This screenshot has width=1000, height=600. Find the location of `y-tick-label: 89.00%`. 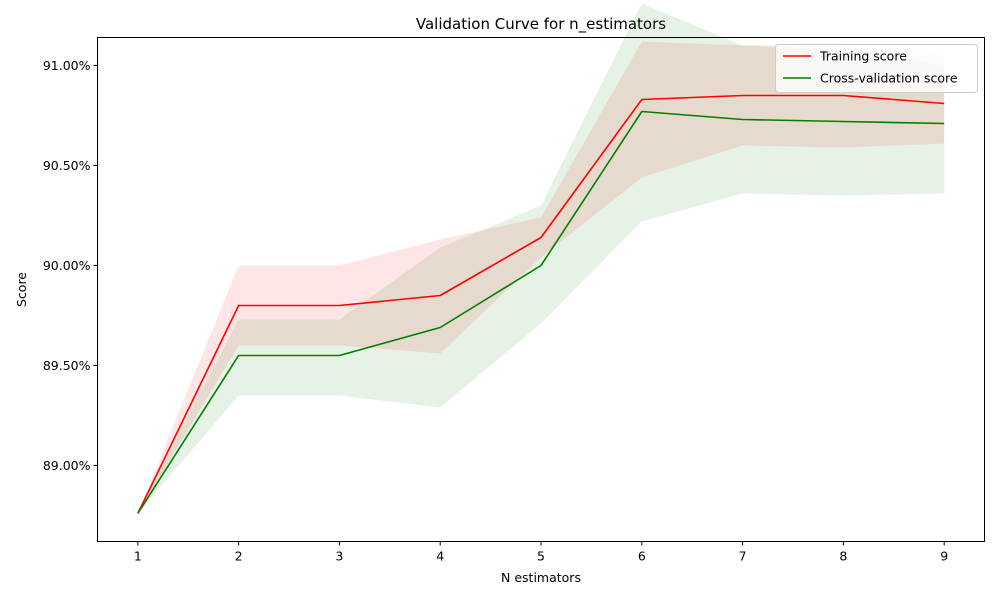

y-tick-label: 89.00% is located at coordinates (67, 465).